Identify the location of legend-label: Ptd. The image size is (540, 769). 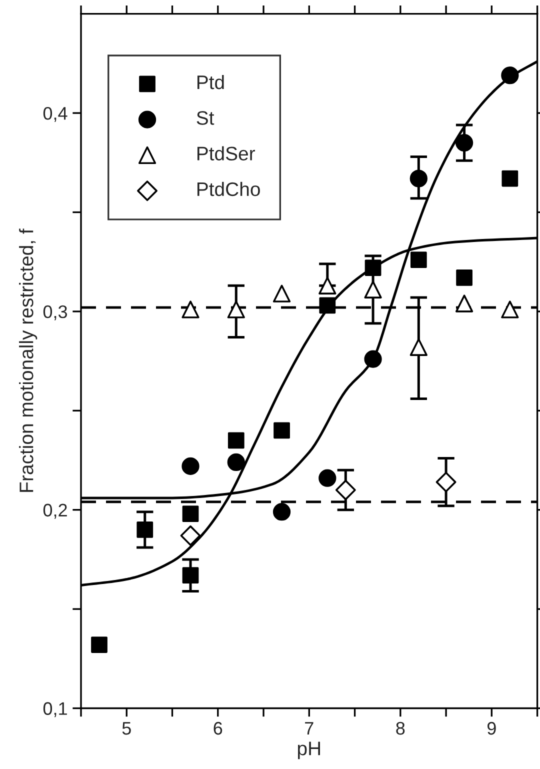
(210, 82).